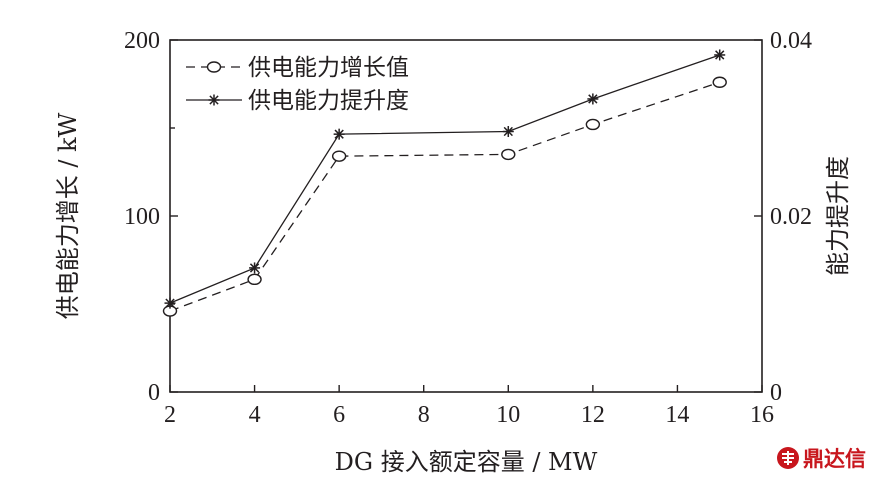 The image size is (875, 481). I want to click on x-tick-label: 10, so click(508, 415).